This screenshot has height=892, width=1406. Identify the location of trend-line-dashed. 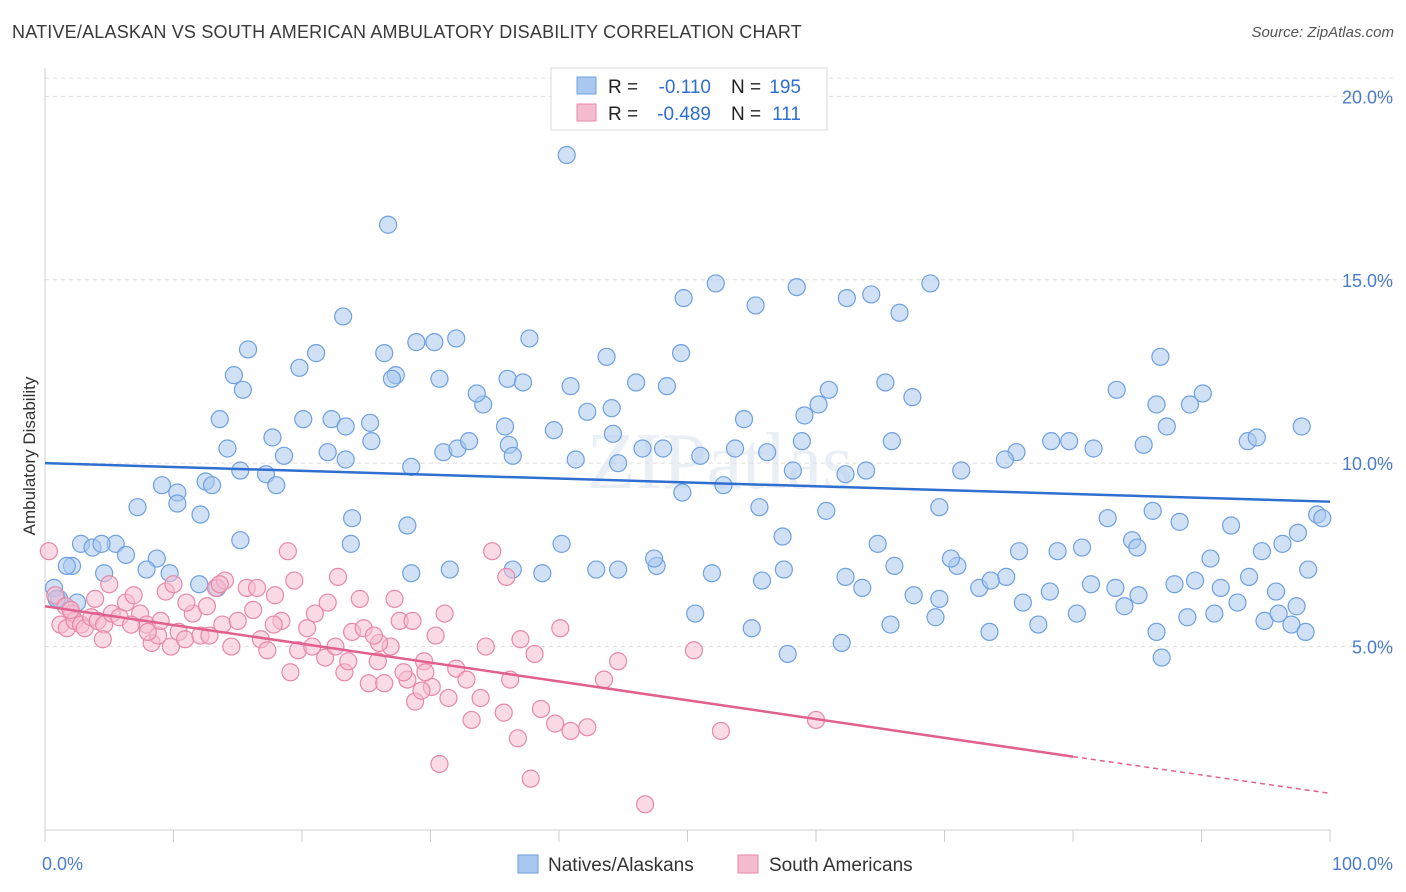
(1201, 775).